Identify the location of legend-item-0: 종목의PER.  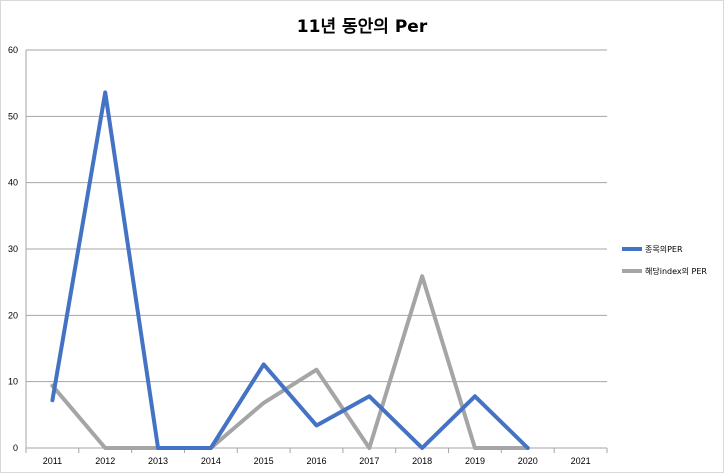
(672, 249).